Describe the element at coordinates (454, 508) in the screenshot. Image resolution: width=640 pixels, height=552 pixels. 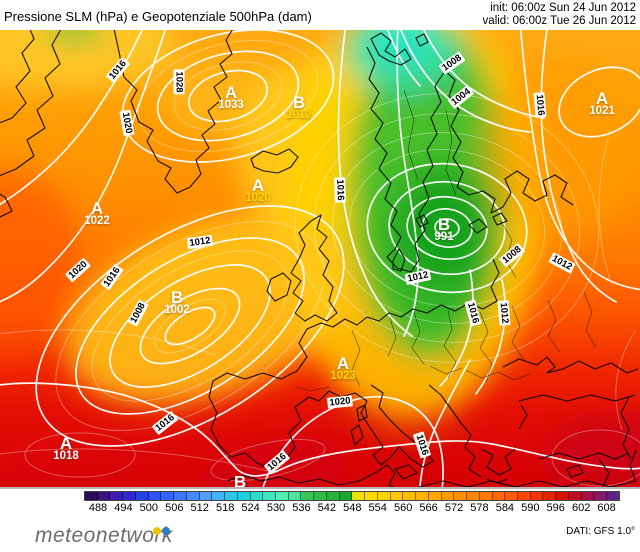
I see `color-scale-tick: 572` at that location.